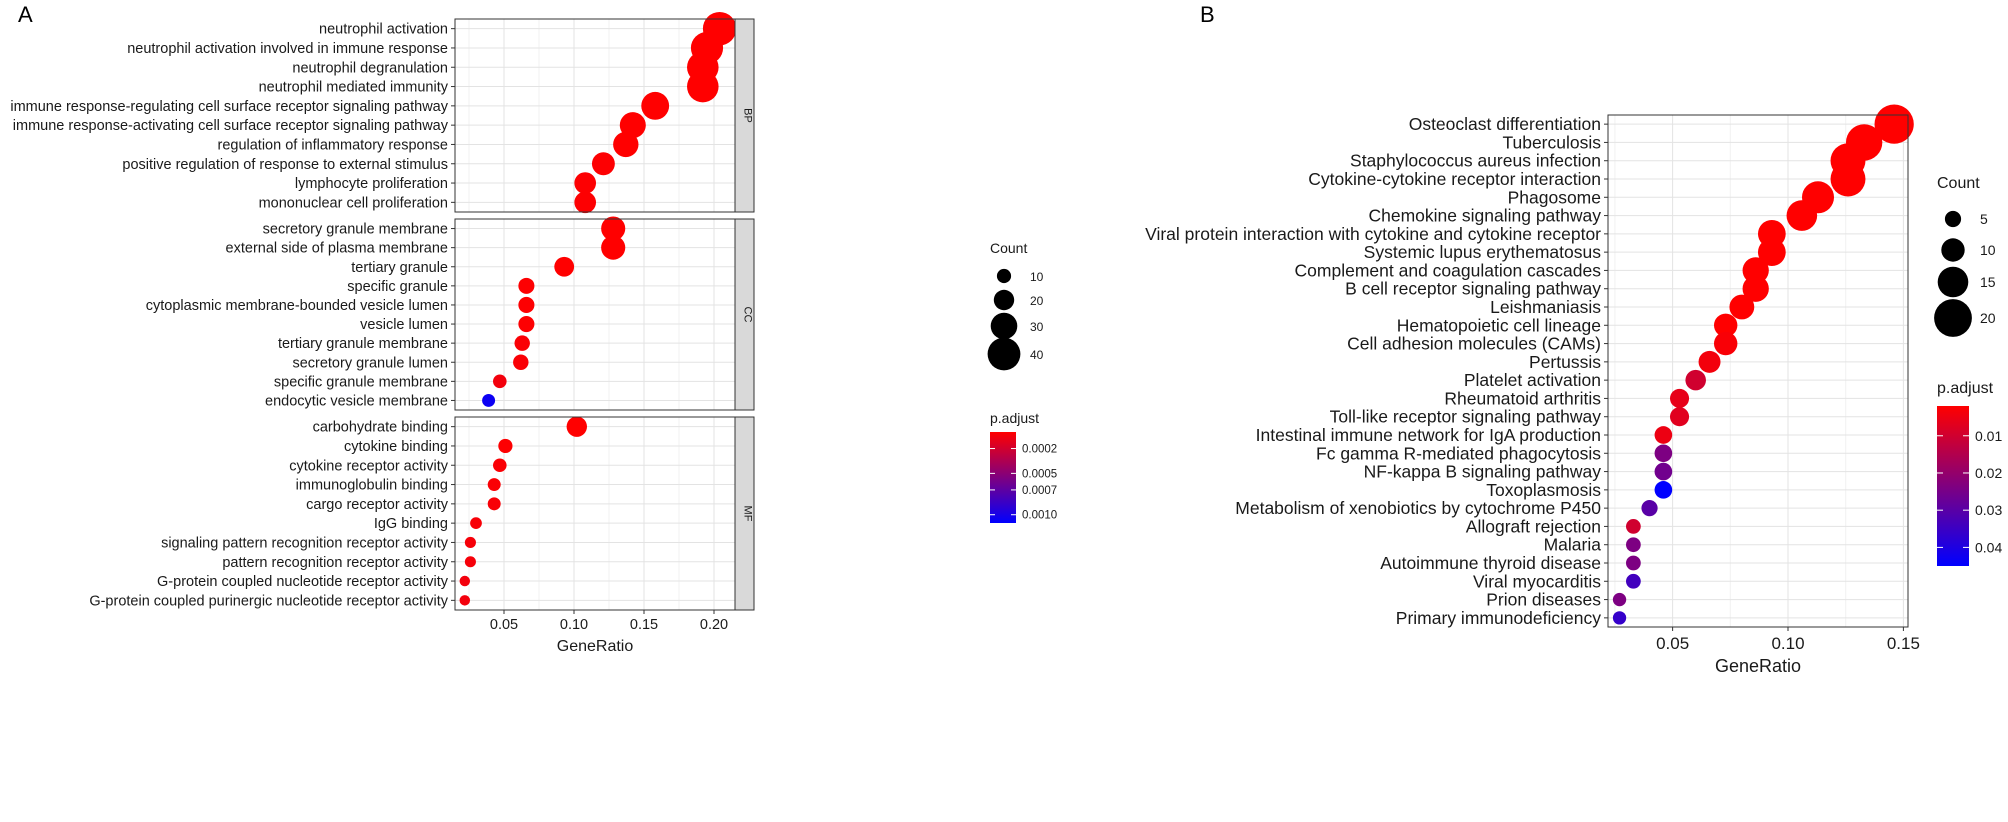 Image resolution: width=2008 pixels, height=822 pixels. I want to click on y-tick-label: specific granule membrane, so click(361, 382).